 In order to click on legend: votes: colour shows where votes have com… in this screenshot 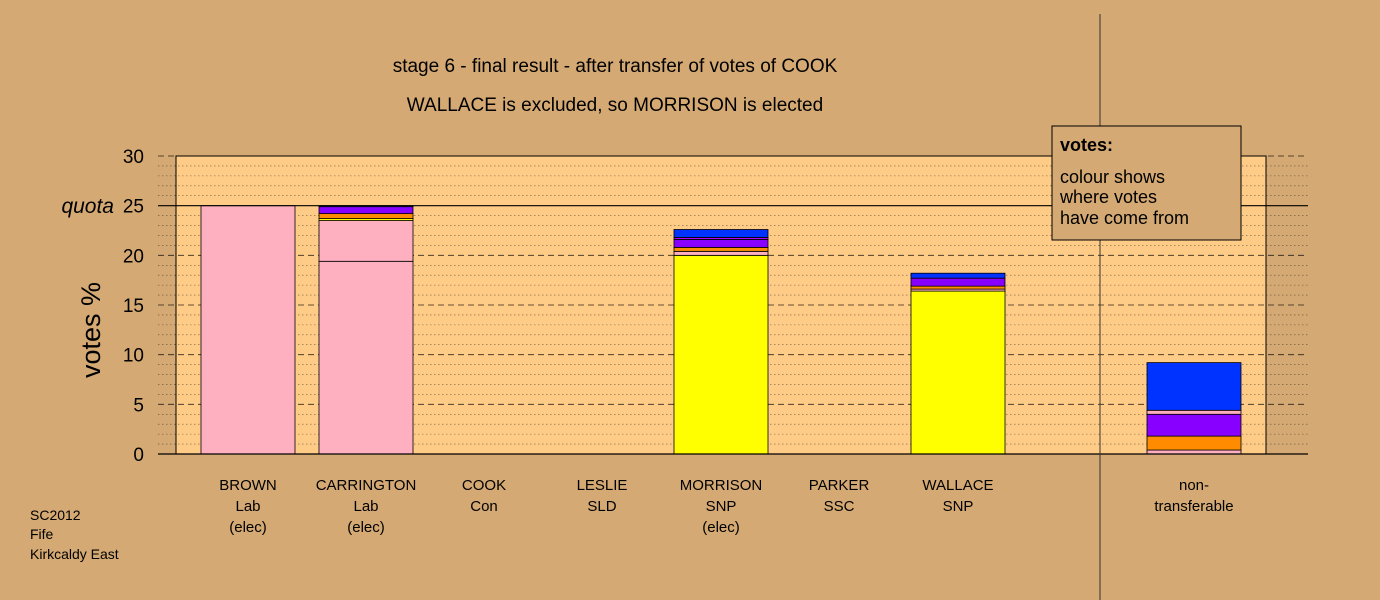, I will do `click(1146, 183)`.